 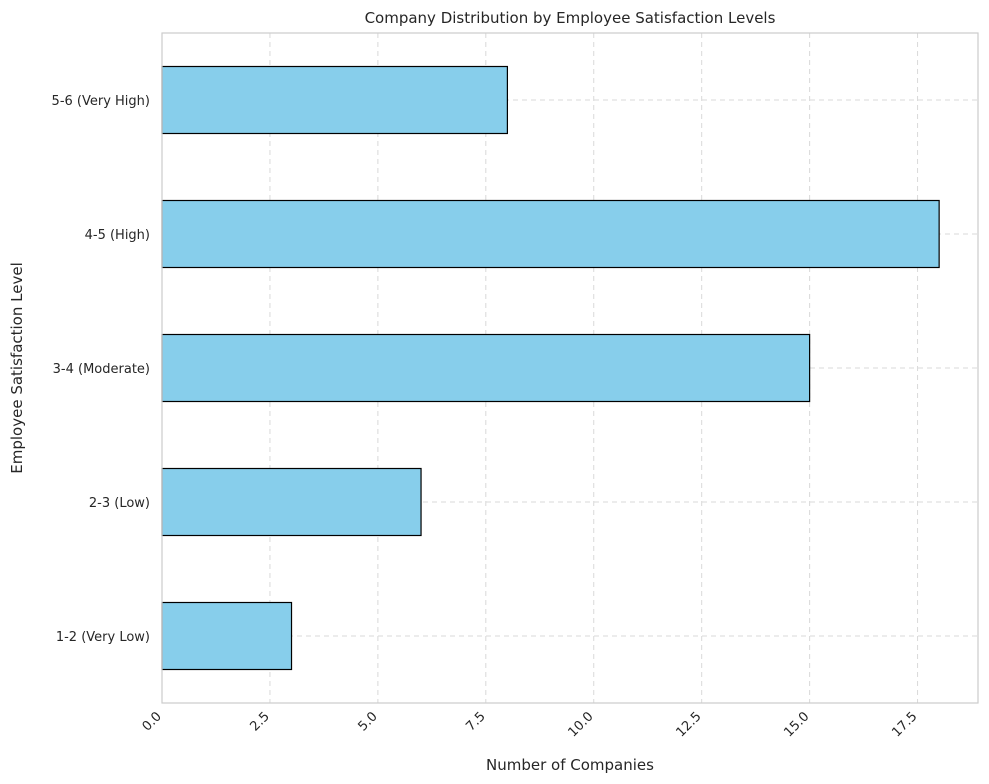 I want to click on y-tick-label: 3-4 (Moderate), so click(x=101, y=369).